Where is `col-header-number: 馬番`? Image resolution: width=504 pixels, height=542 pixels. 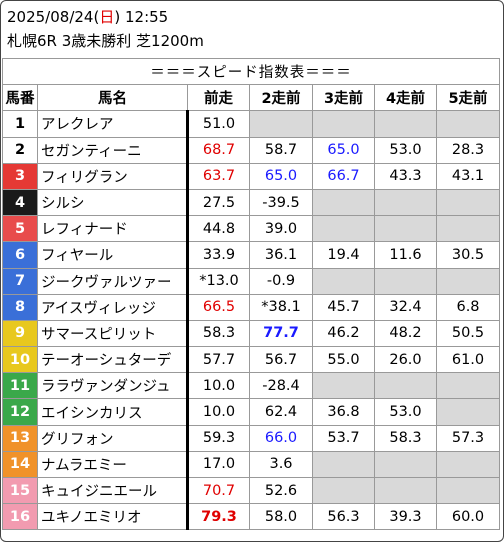 col-header-number: 馬番 is located at coordinates (20, 98).